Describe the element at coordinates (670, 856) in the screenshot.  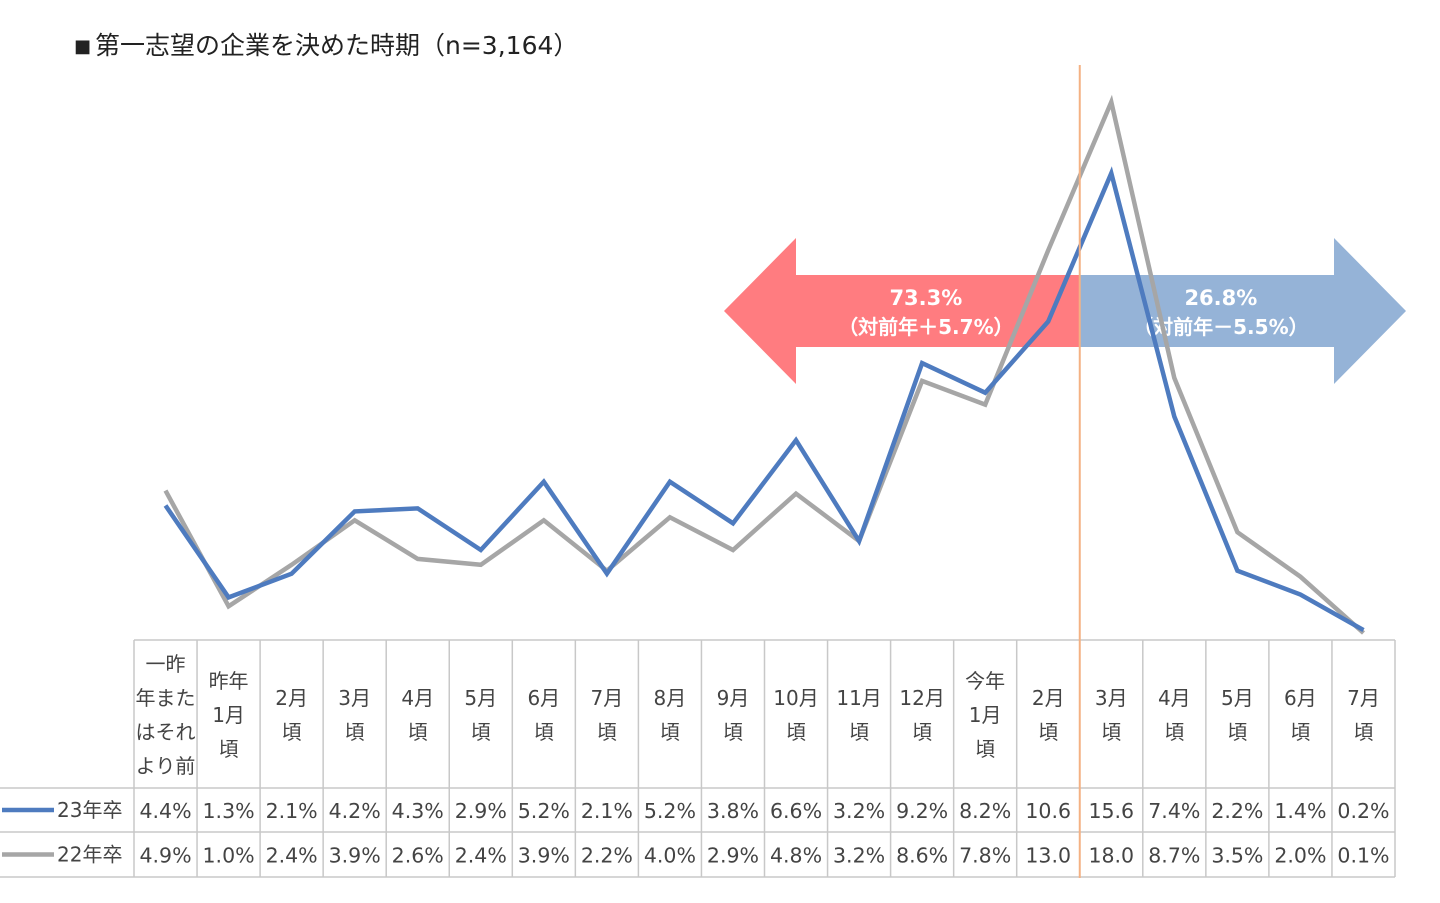
I see `data-label: 4.0%` at that location.